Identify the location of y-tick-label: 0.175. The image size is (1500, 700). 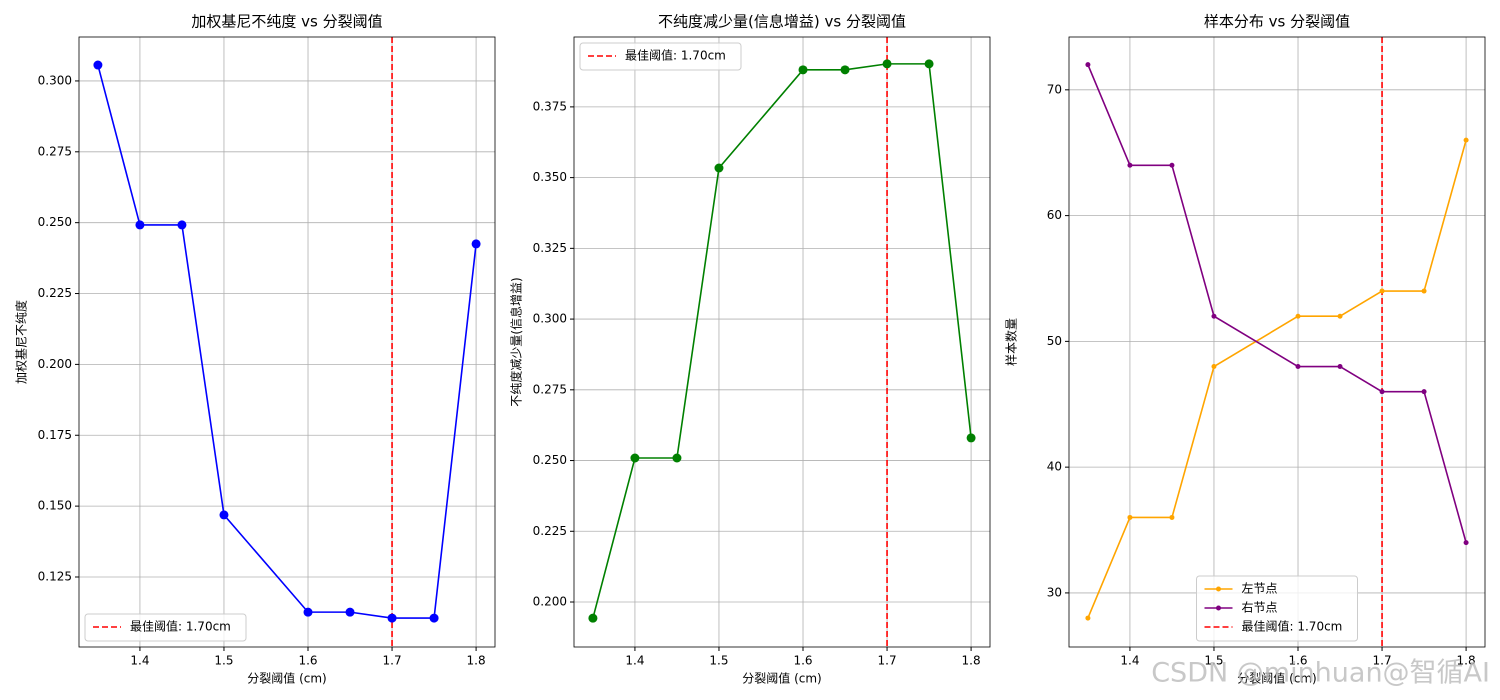
(55, 435).